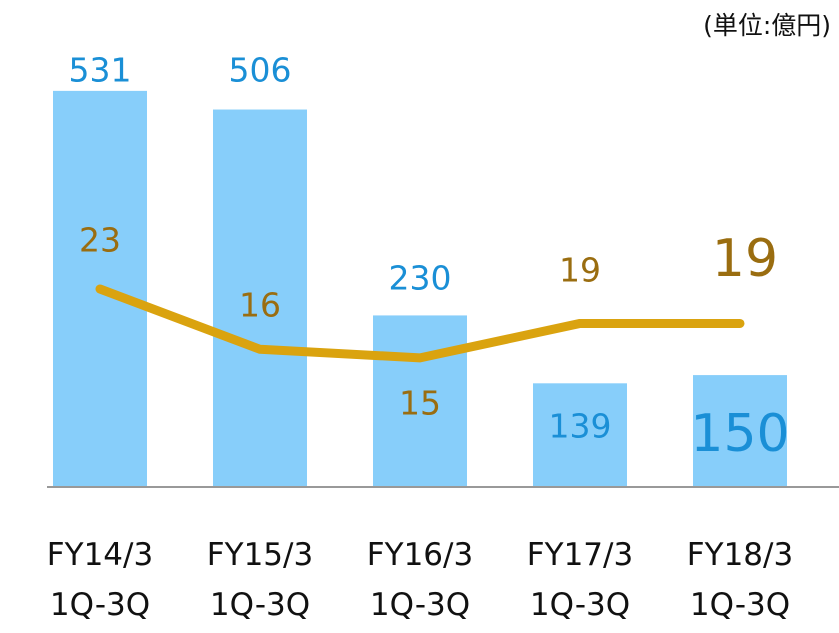 The image size is (839, 633). I want to click on bar-value-label: 531, so click(100, 70).